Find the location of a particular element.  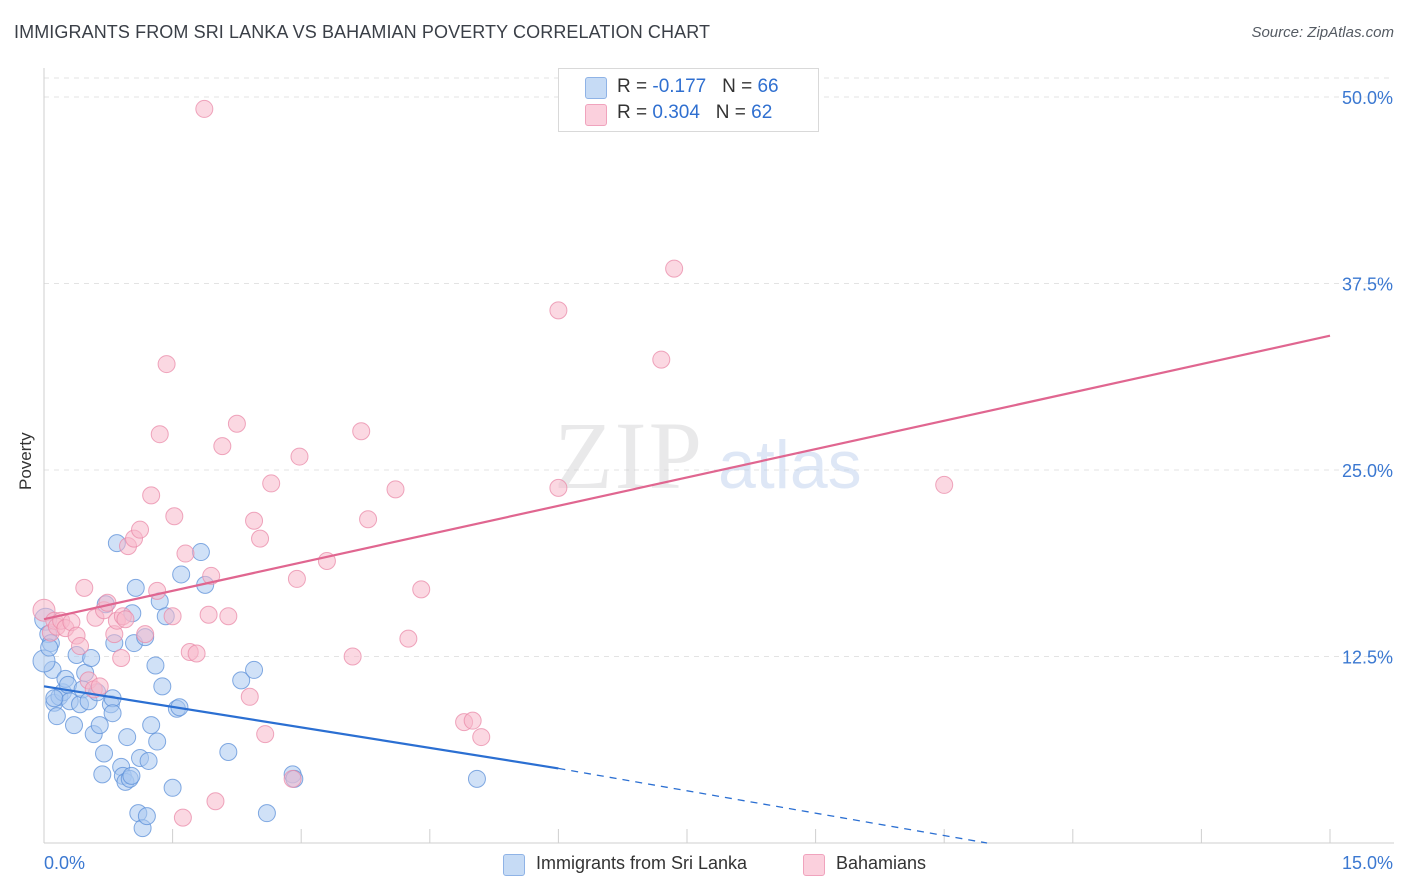

legend-row-pink: R = 0.304 N = 62 is located at coordinates (695, 112).